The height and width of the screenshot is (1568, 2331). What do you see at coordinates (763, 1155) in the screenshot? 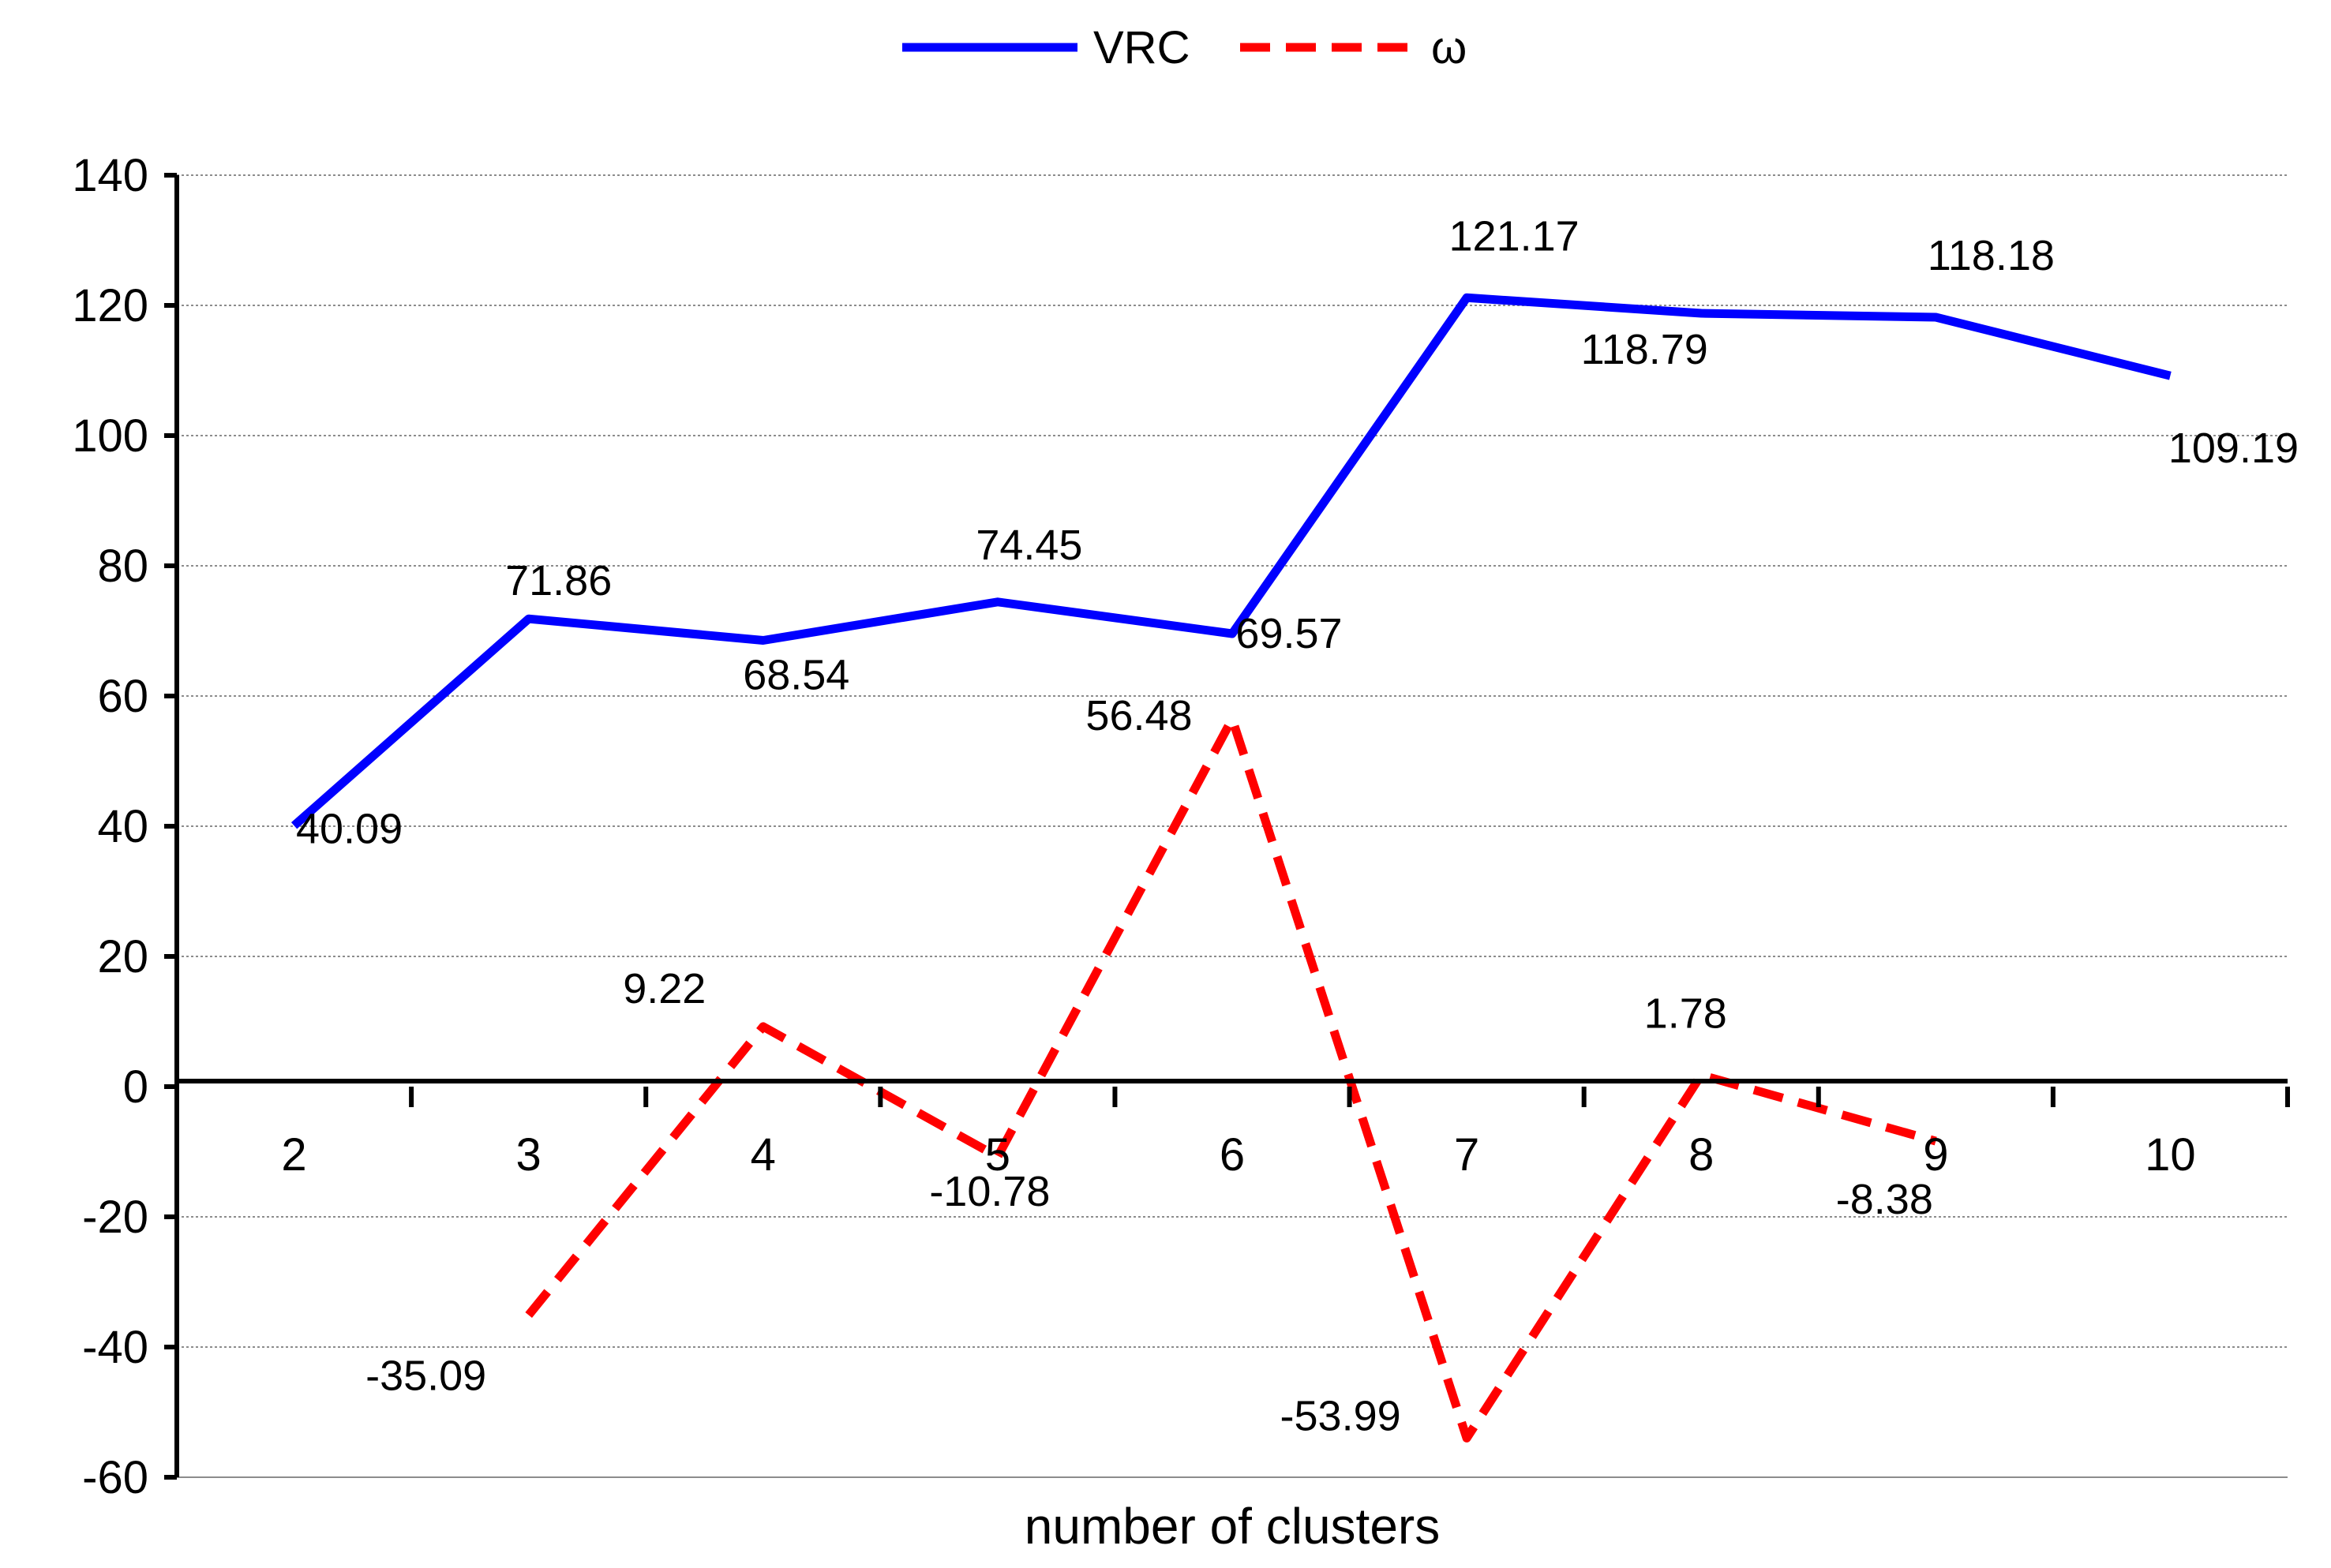
I see `x-tick-label: 4` at bounding box center [763, 1155].